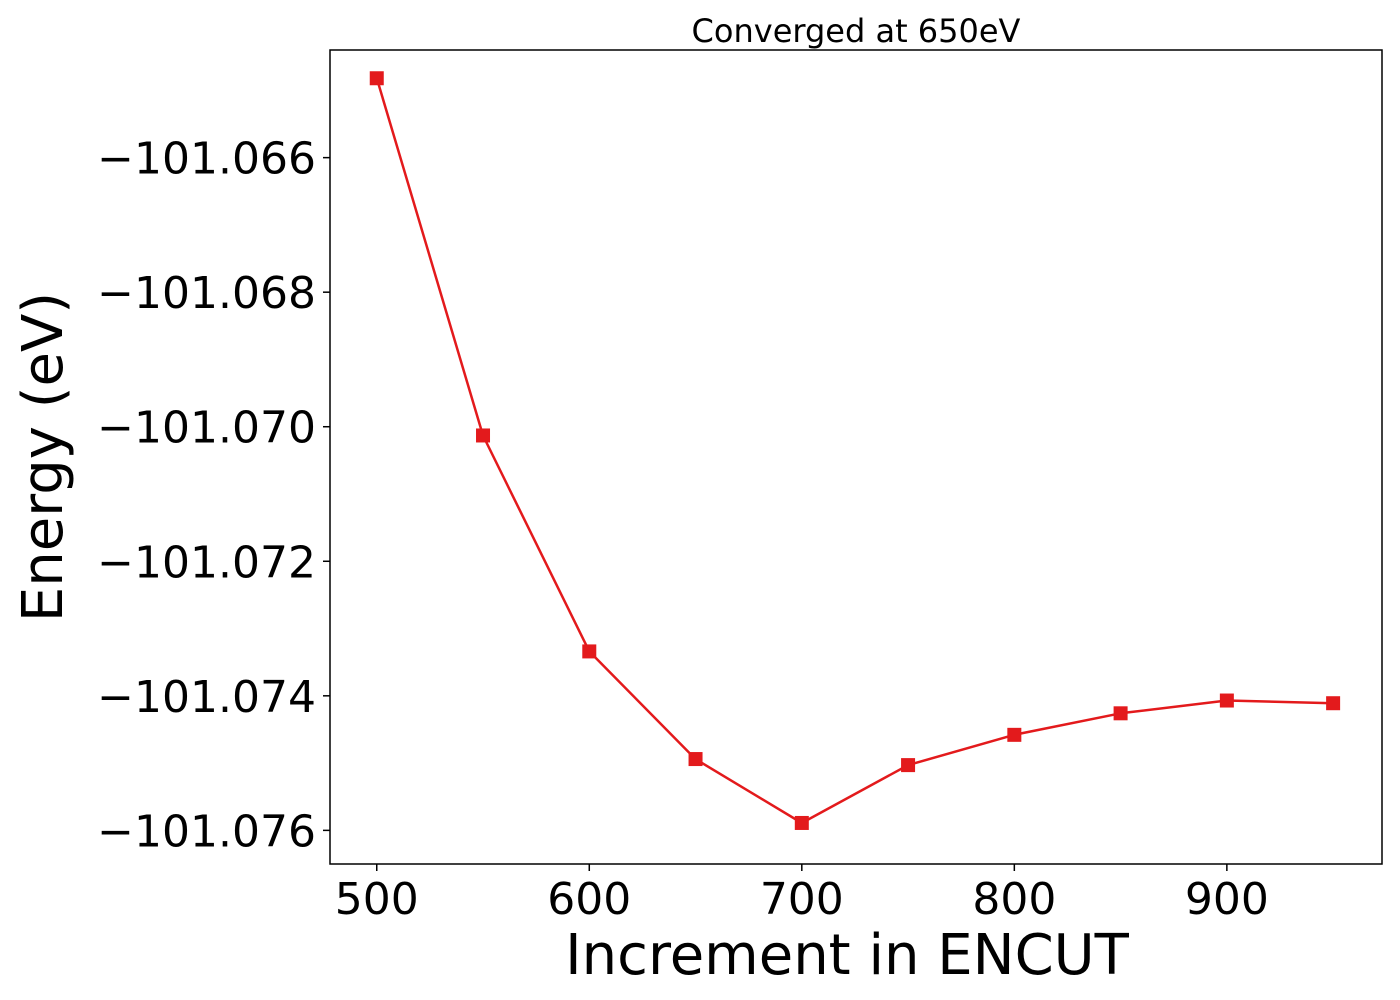 This screenshot has width=1400, height=1000. What do you see at coordinates (43, 457) in the screenshot?
I see `y-axis-label: Energy (eV)` at bounding box center [43, 457].